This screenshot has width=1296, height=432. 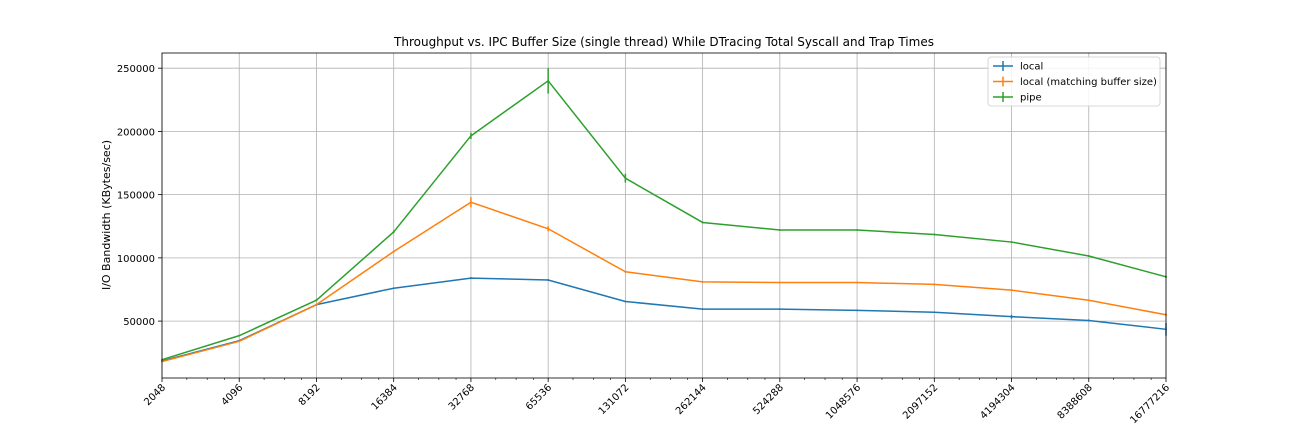 I want to click on legend-box, so click(x=1074, y=81).